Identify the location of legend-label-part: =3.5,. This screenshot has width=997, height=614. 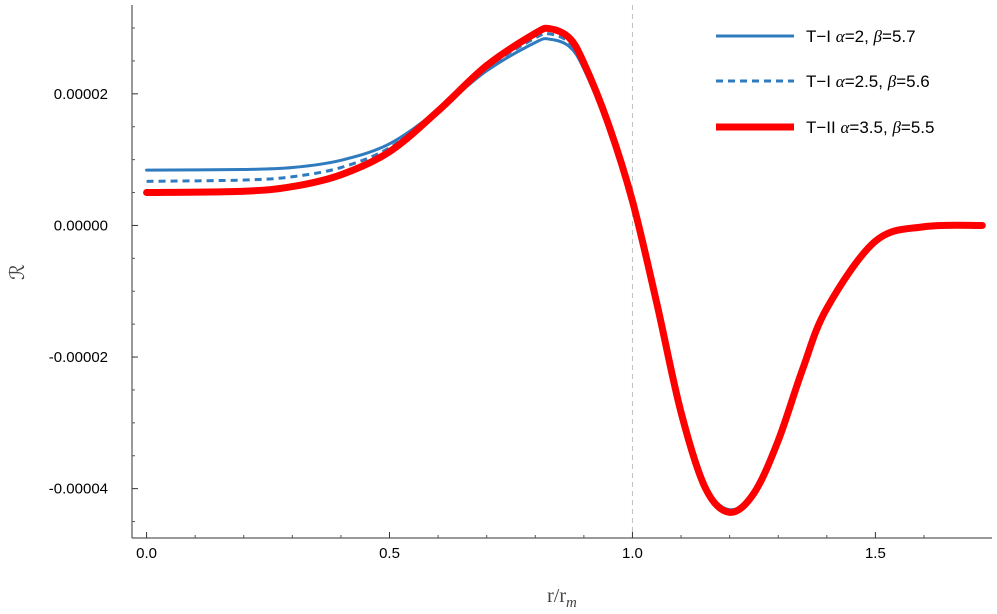
(870, 127).